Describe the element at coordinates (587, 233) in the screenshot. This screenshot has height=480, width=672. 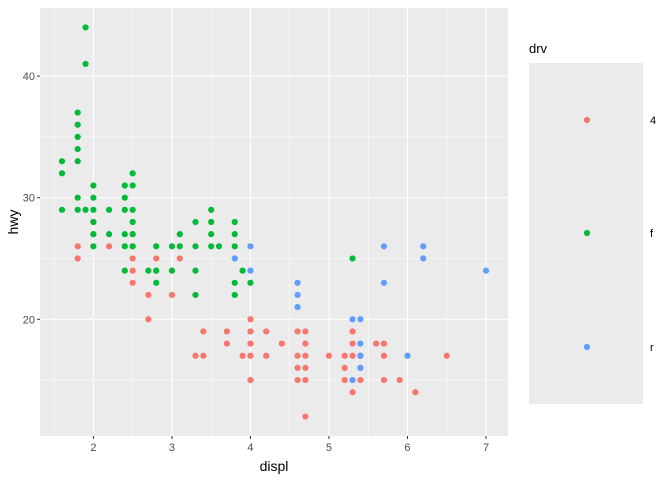
I see `legend-key-f` at that location.